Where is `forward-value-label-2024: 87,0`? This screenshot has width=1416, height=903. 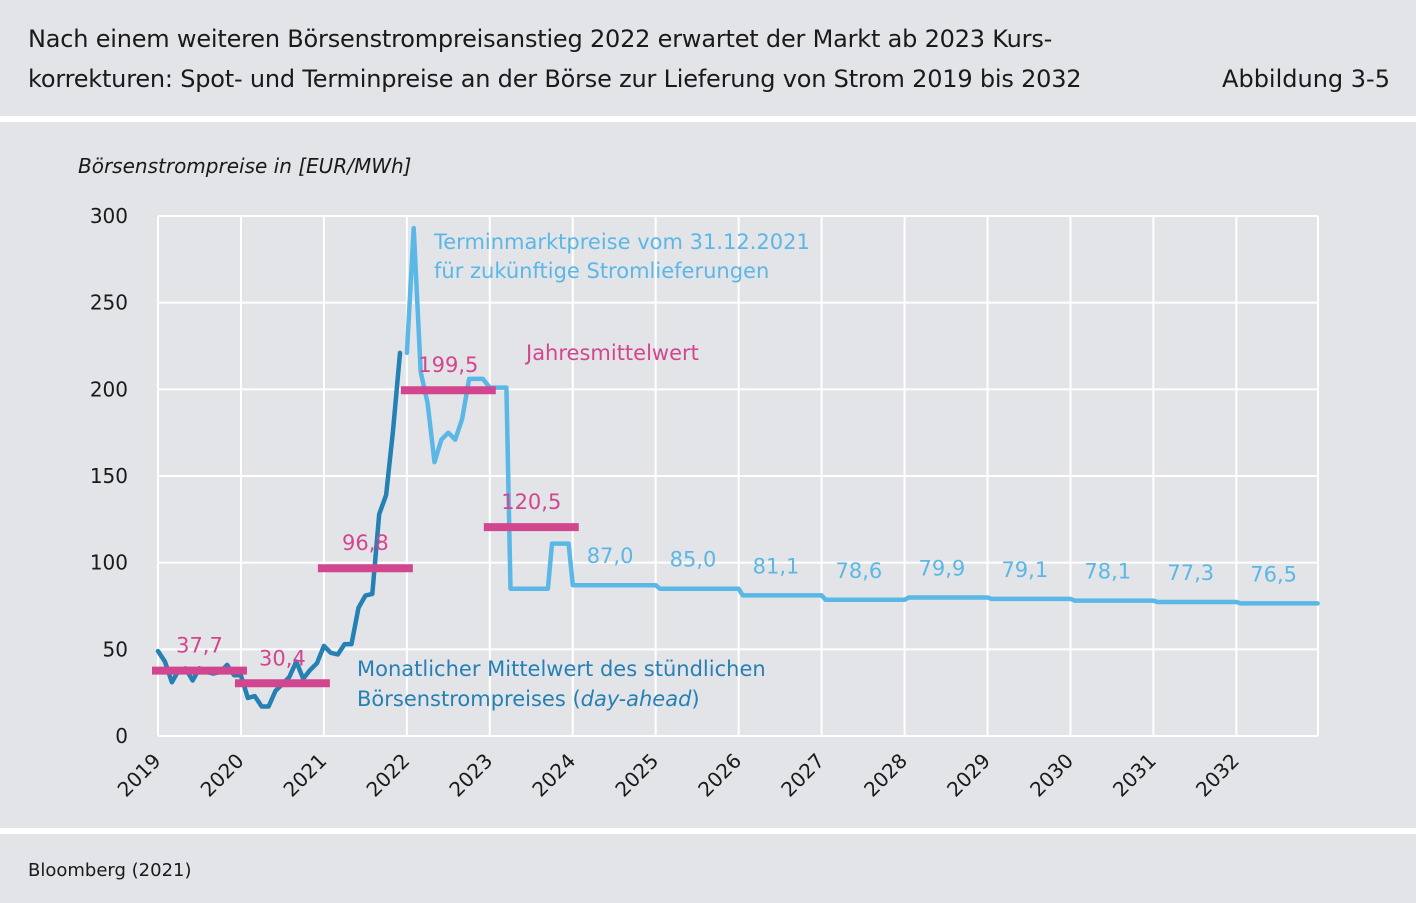
forward-value-label-2024: 87,0 is located at coordinates (610, 556).